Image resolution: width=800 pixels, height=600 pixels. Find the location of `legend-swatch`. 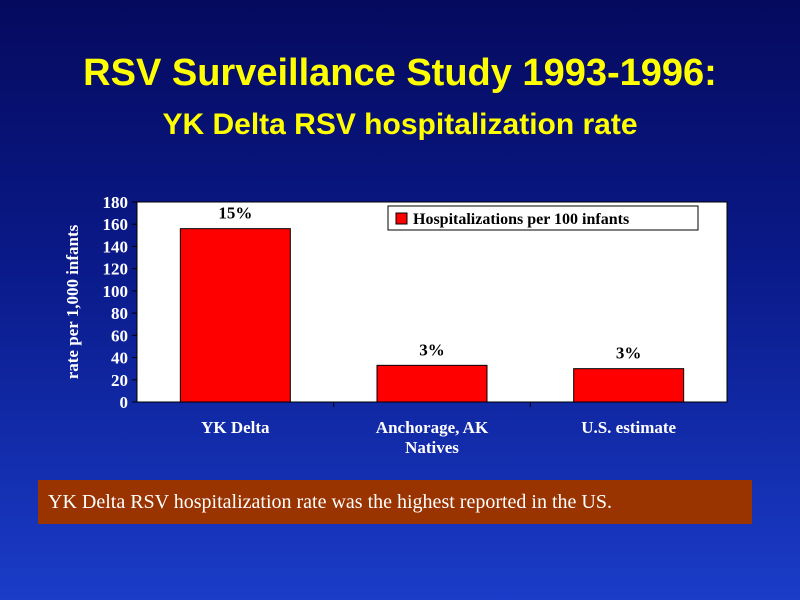

legend-swatch is located at coordinates (401, 218).